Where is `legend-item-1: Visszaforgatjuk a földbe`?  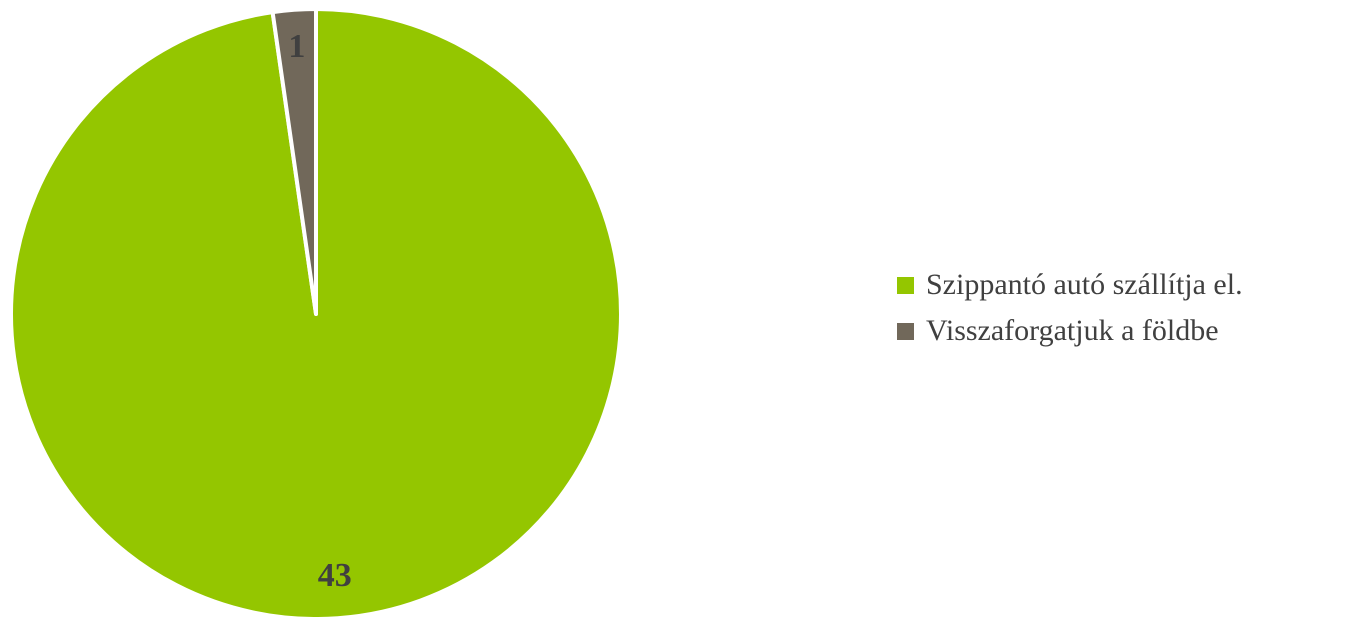 legend-item-1: Visszaforgatjuk a földbe is located at coordinates (1070, 331).